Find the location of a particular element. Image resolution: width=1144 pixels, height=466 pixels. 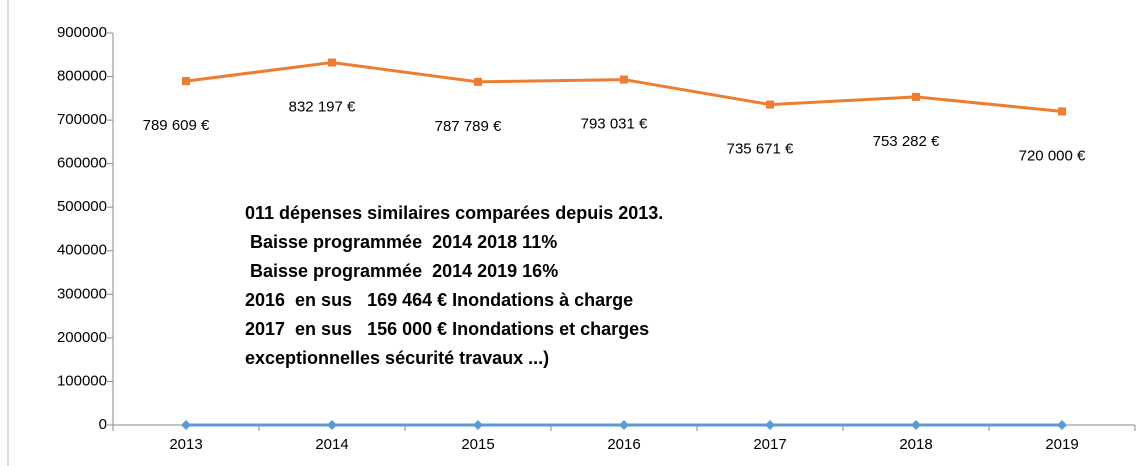

y-tick-label: 400000 is located at coordinates (82, 250).